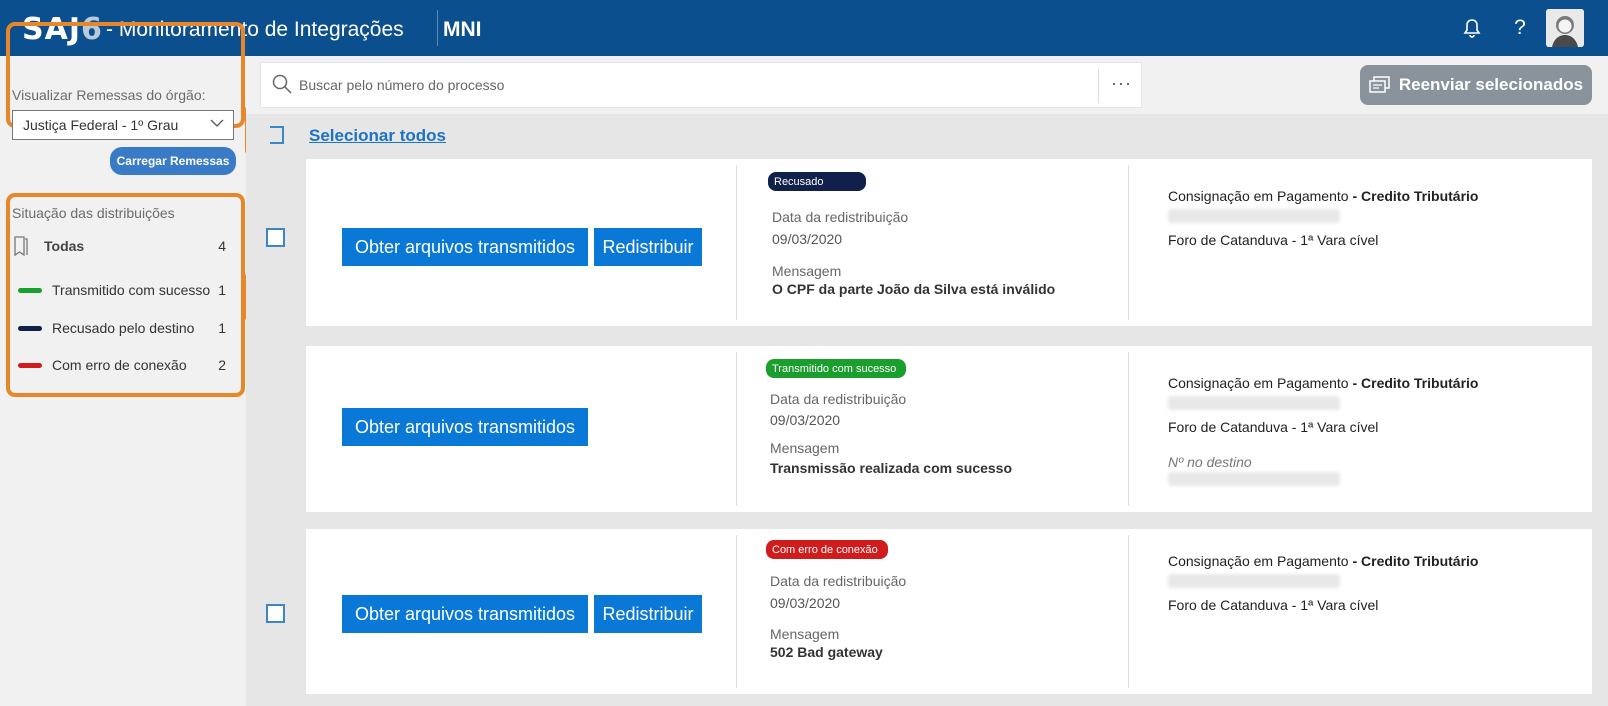  Describe the element at coordinates (1098, 86) in the screenshot. I see `search-divider` at that location.